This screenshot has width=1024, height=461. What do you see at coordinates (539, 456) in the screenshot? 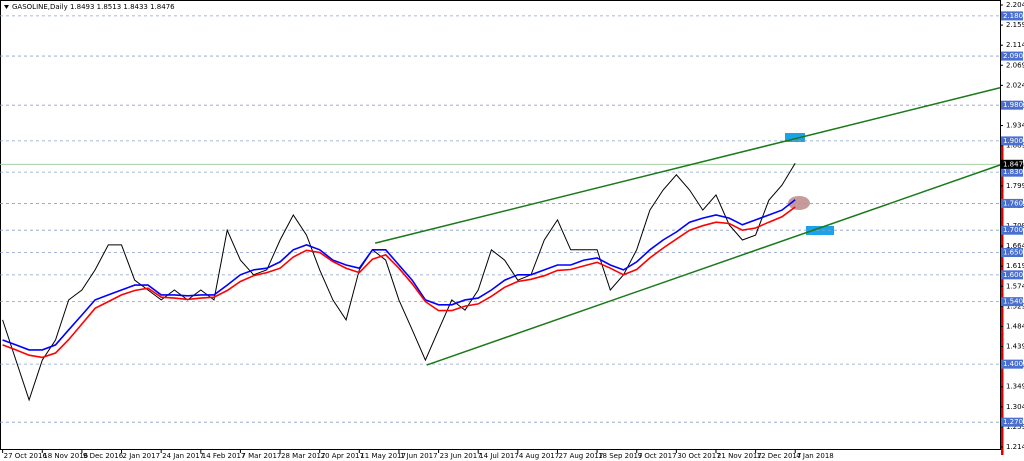
I see `x-tick-label: 4 Aug 2017` at bounding box center [539, 456].